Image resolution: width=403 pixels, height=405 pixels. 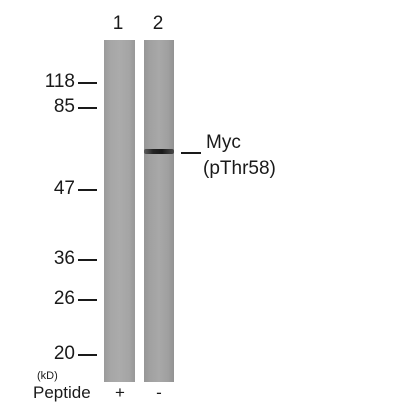 I want to click on marker-label: 47, so click(x=64, y=188).